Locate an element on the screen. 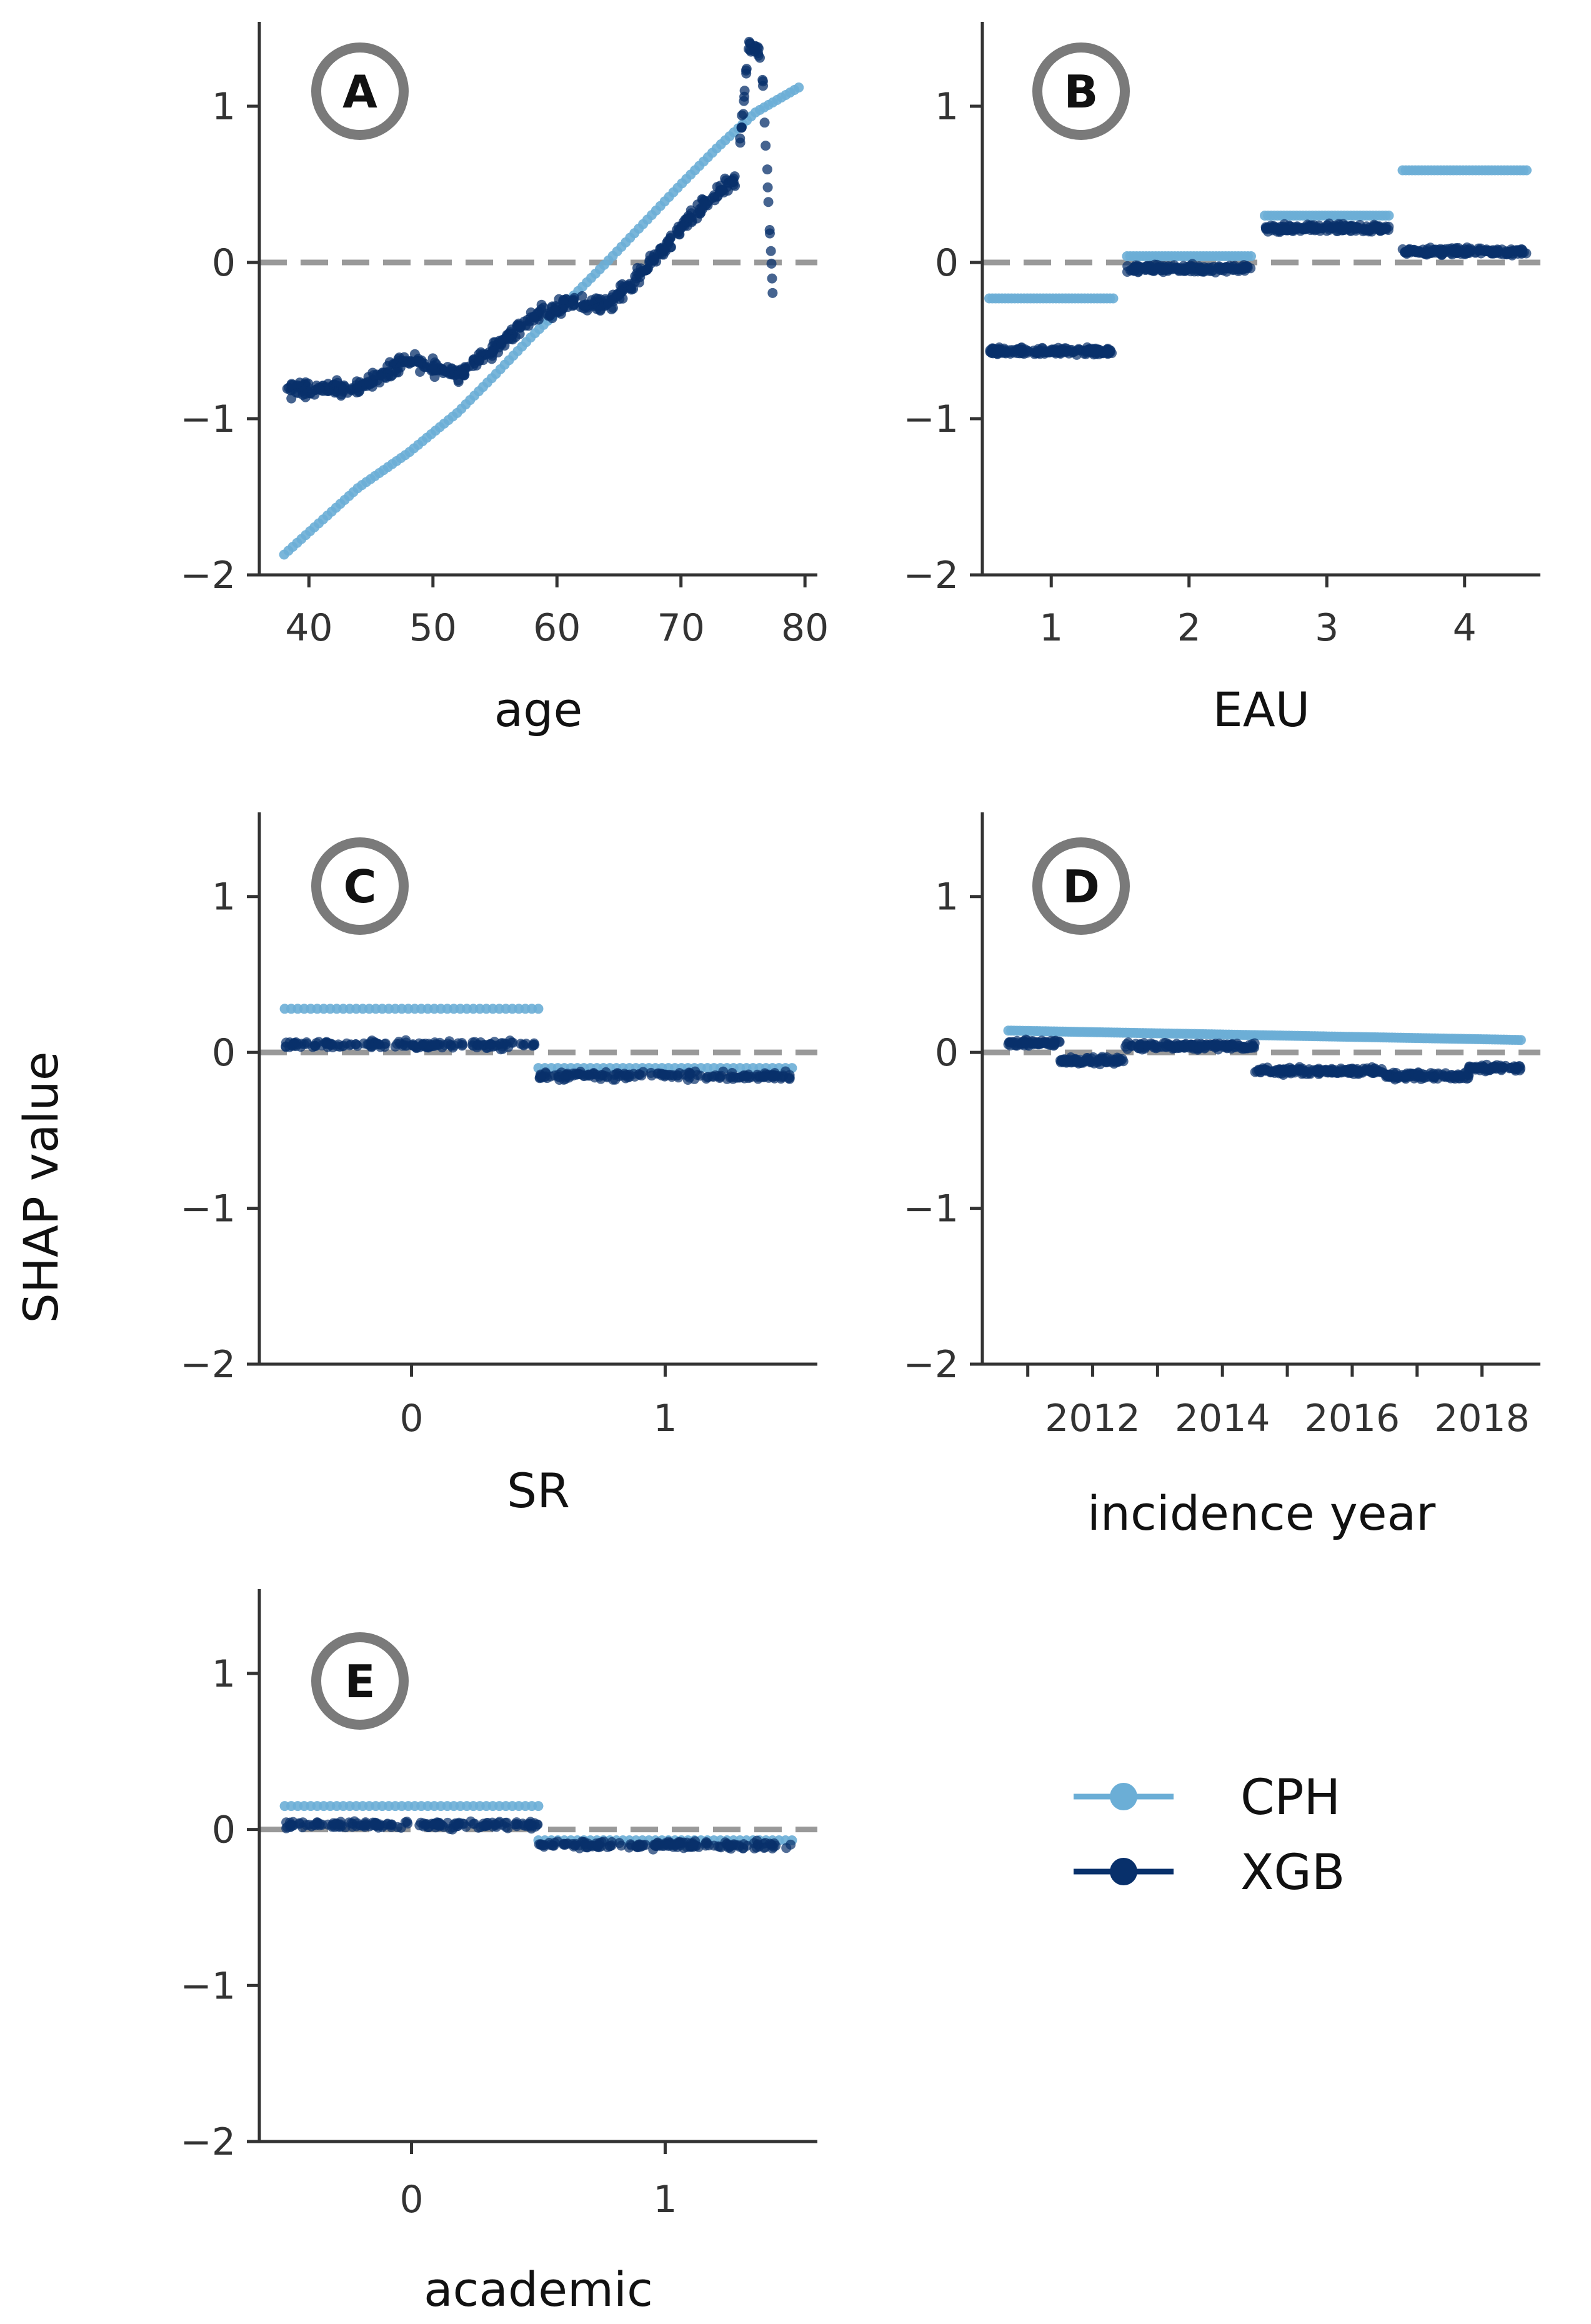 This screenshot has height=2324, width=1591. y-tick-label: 1 is located at coordinates (224, 897).